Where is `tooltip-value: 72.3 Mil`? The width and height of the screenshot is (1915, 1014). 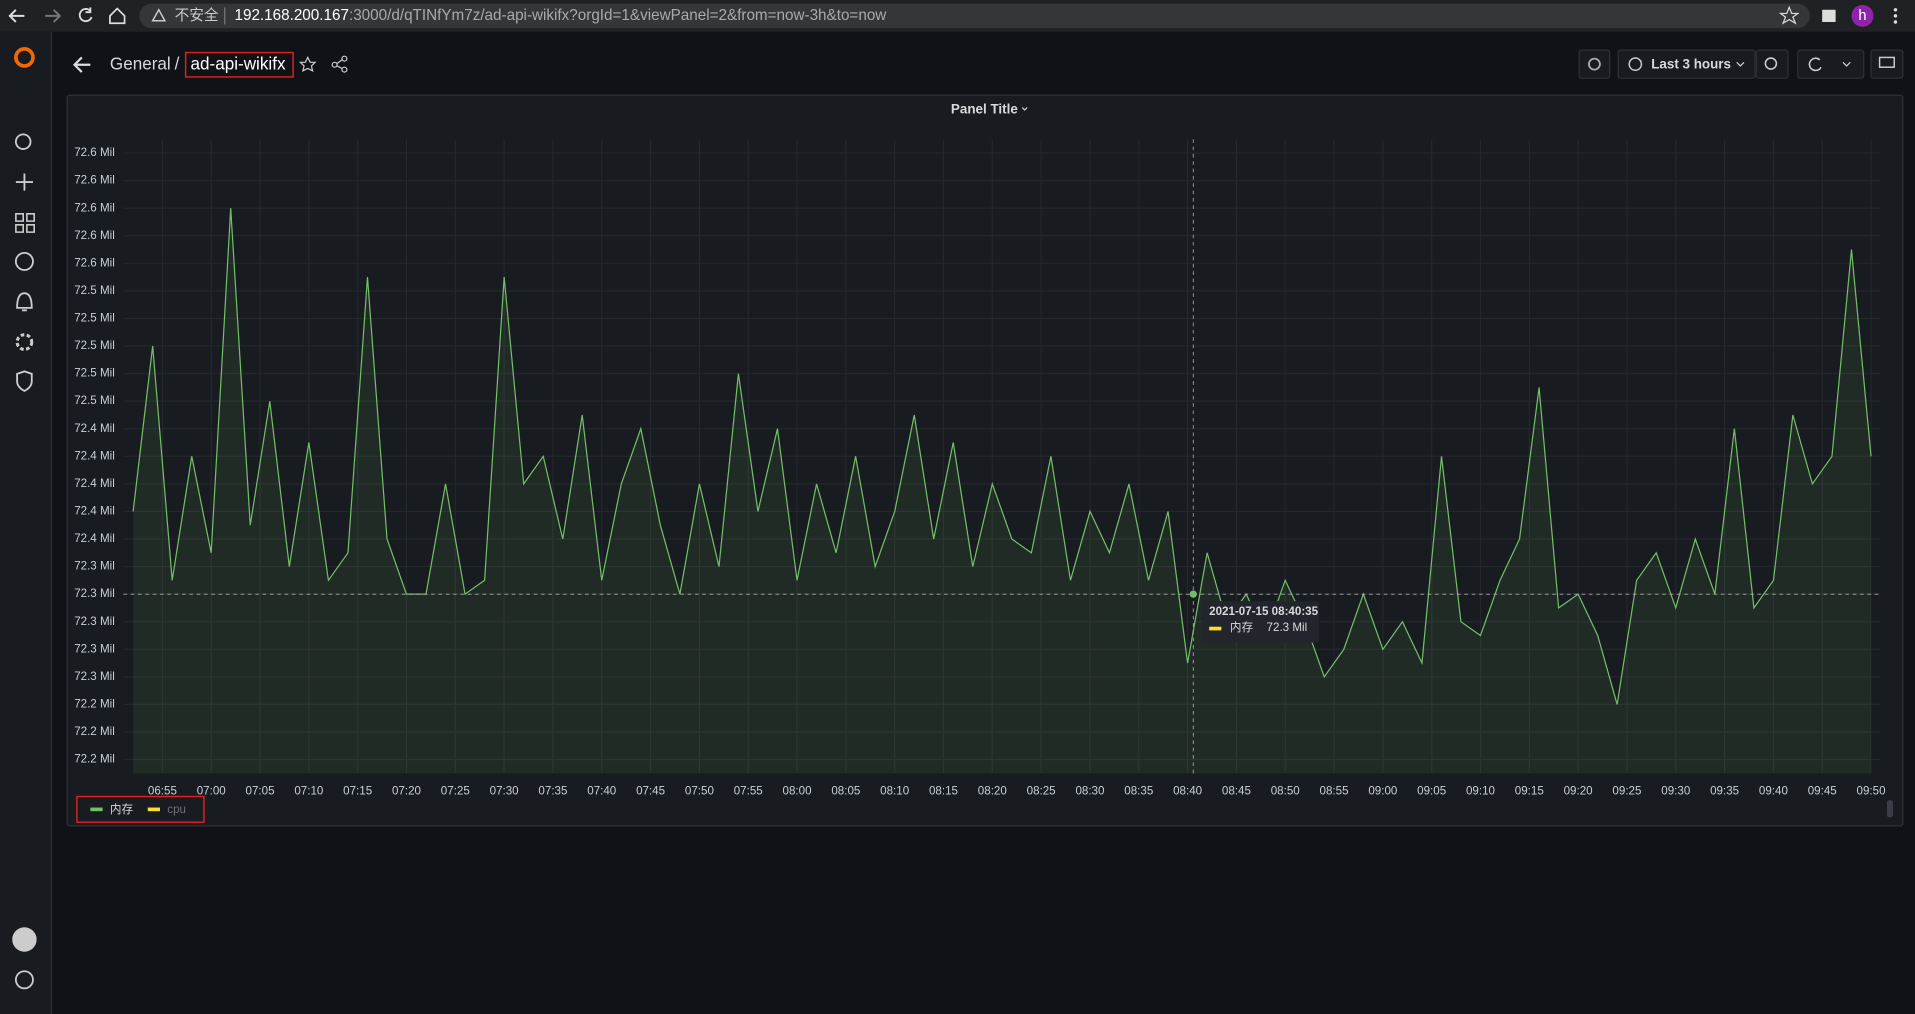 tooltip-value: 72.3 Mil is located at coordinates (1287, 627).